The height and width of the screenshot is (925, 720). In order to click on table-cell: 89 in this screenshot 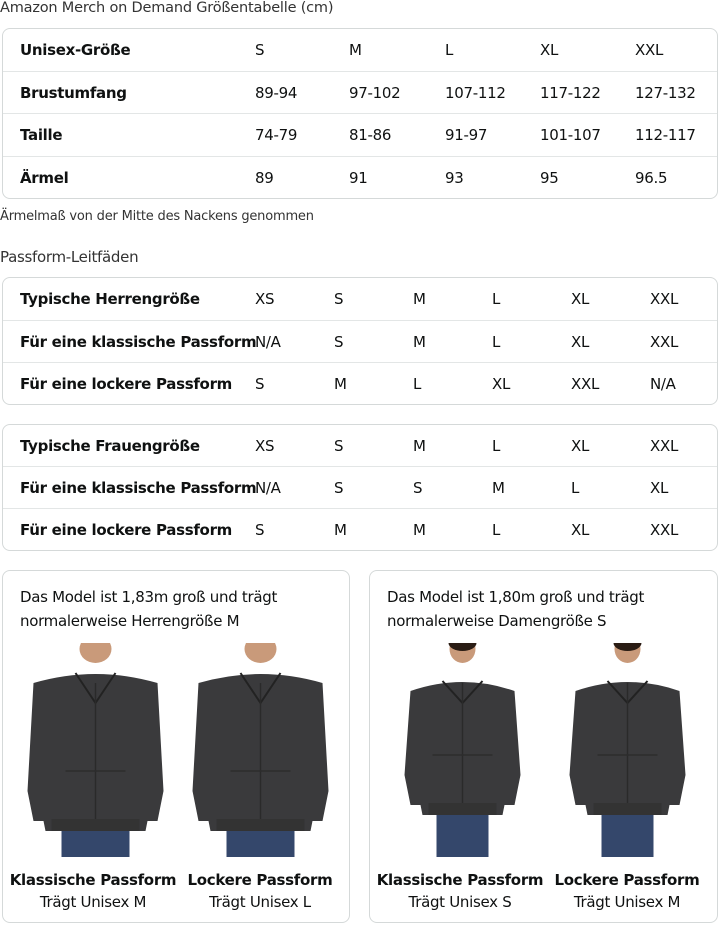, I will do `click(264, 178)`.